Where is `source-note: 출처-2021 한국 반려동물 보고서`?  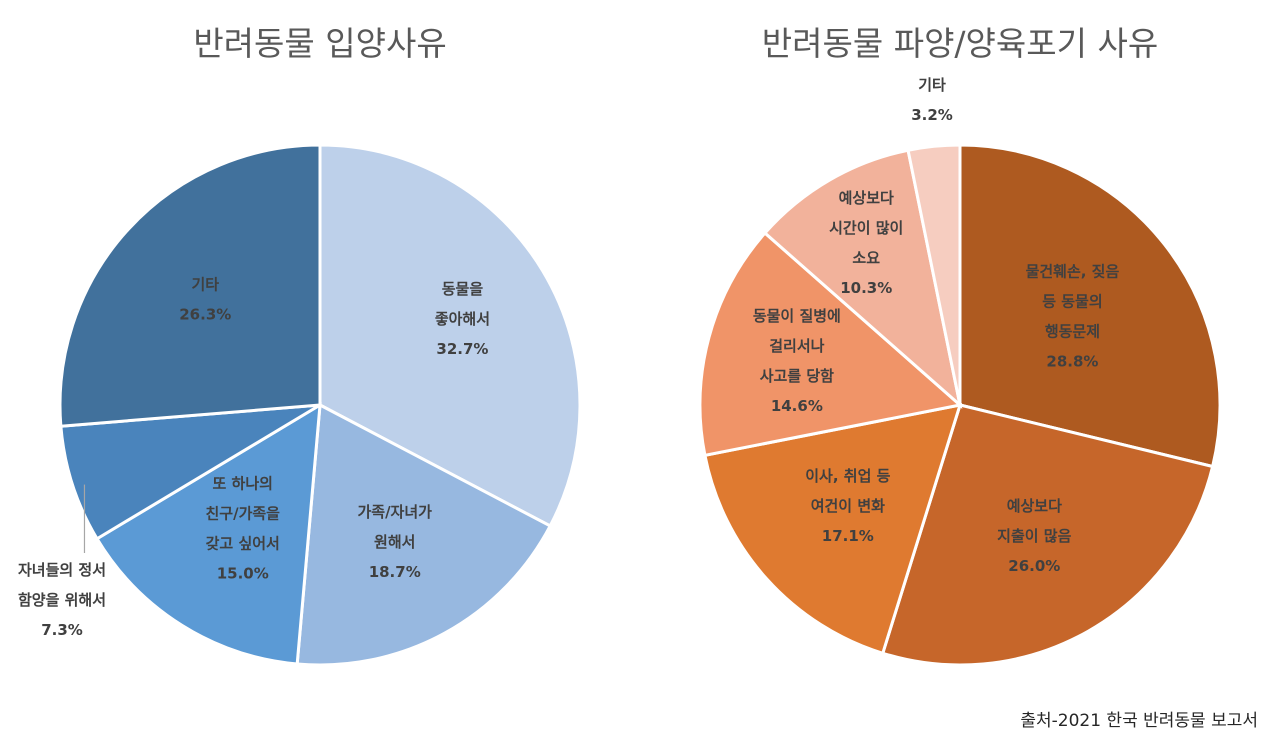 source-note: 출처-2021 한국 반려동물 보고서 is located at coordinates (1139, 721).